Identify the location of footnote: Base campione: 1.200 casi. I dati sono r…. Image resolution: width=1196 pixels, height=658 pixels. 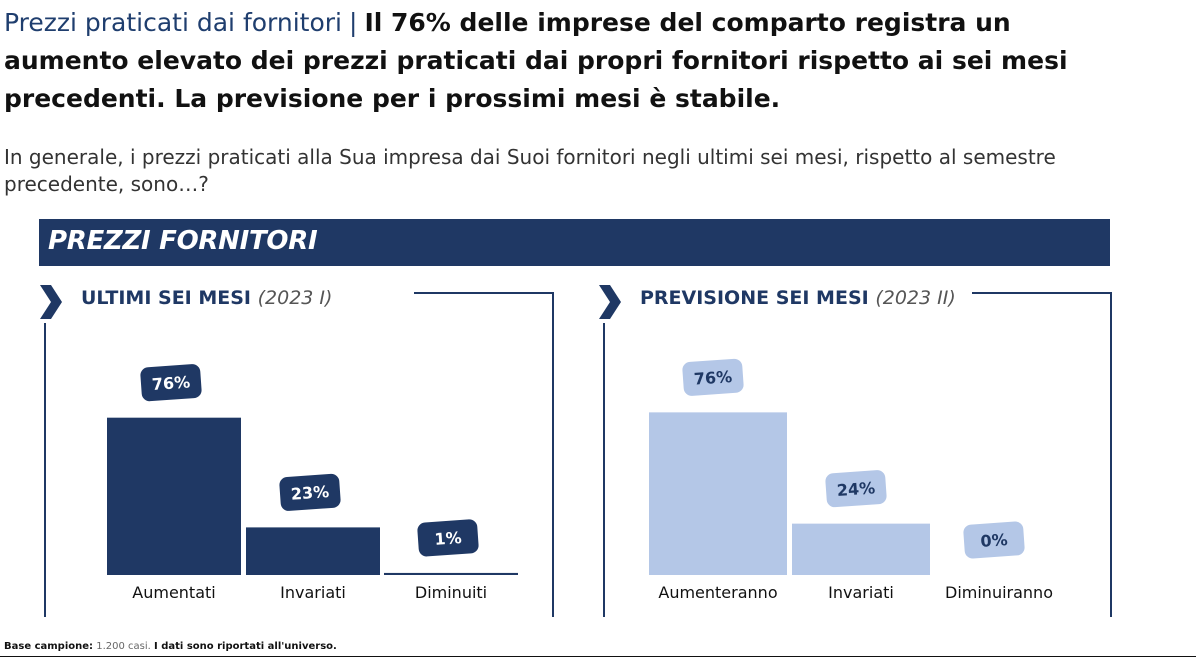
(170, 646).